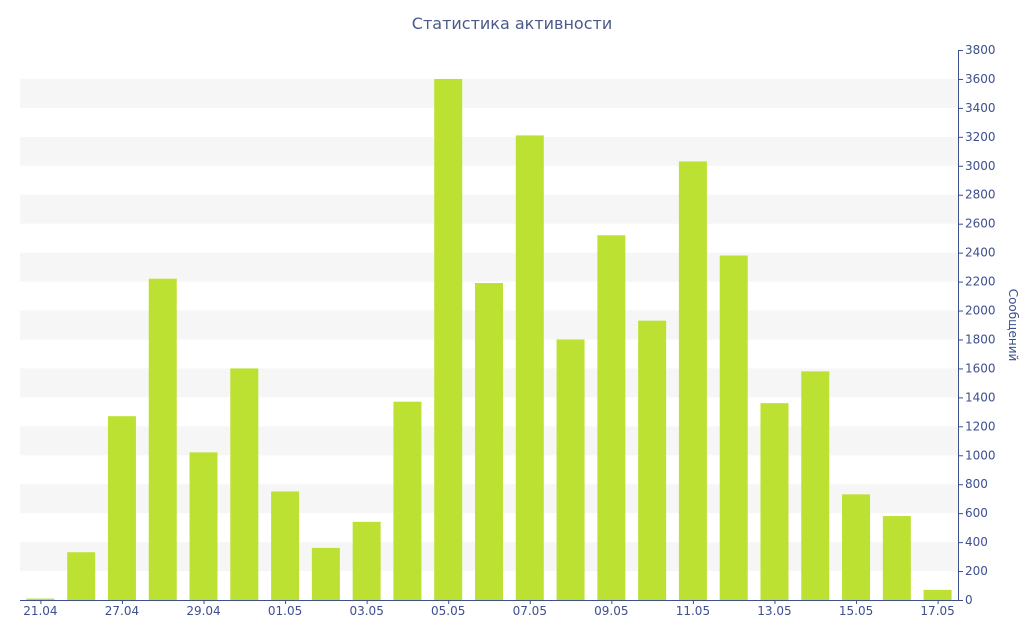  Describe the element at coordinates (980, 282) in the screenshot. I see `y-tick-label: 2200` at that location.